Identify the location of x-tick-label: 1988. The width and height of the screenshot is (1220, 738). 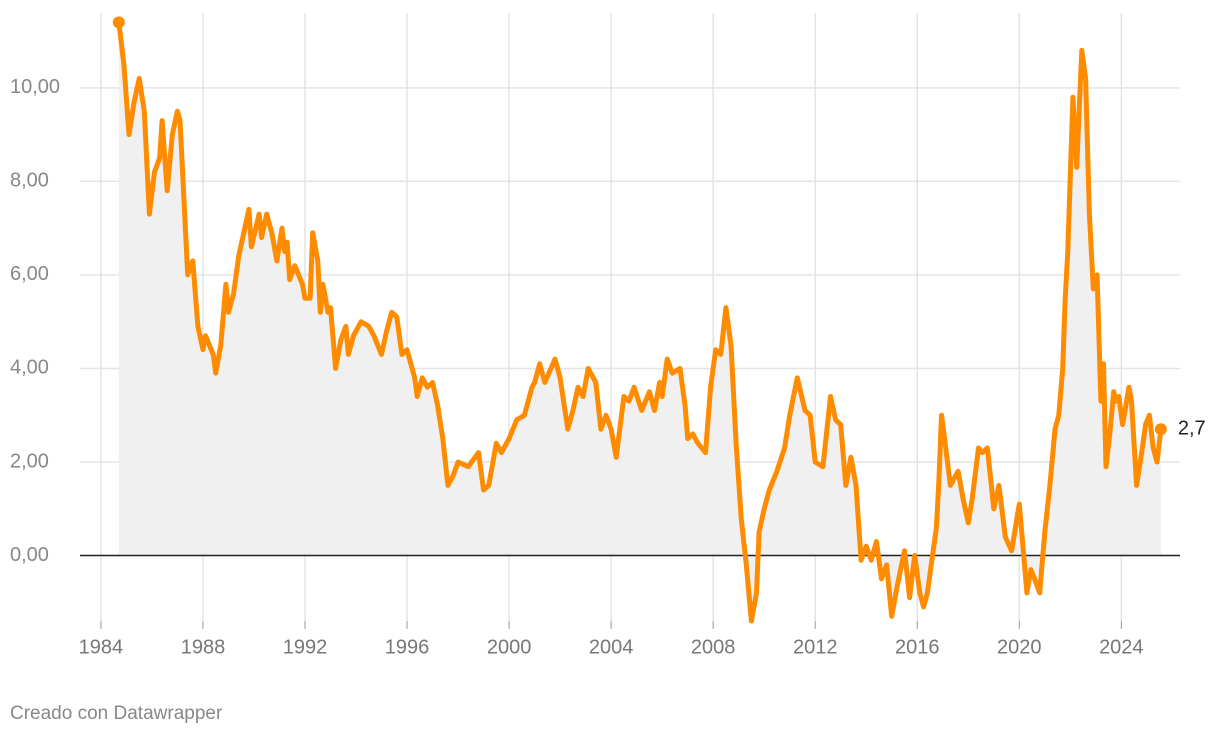
(203, 647).